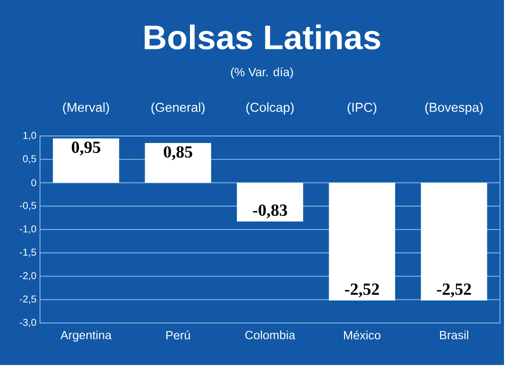 This screenshot has height=391, width=520. Describe the element at coordinates (454, 335) in the screenshot. I see `x-tick-label: Brasil` at that location.